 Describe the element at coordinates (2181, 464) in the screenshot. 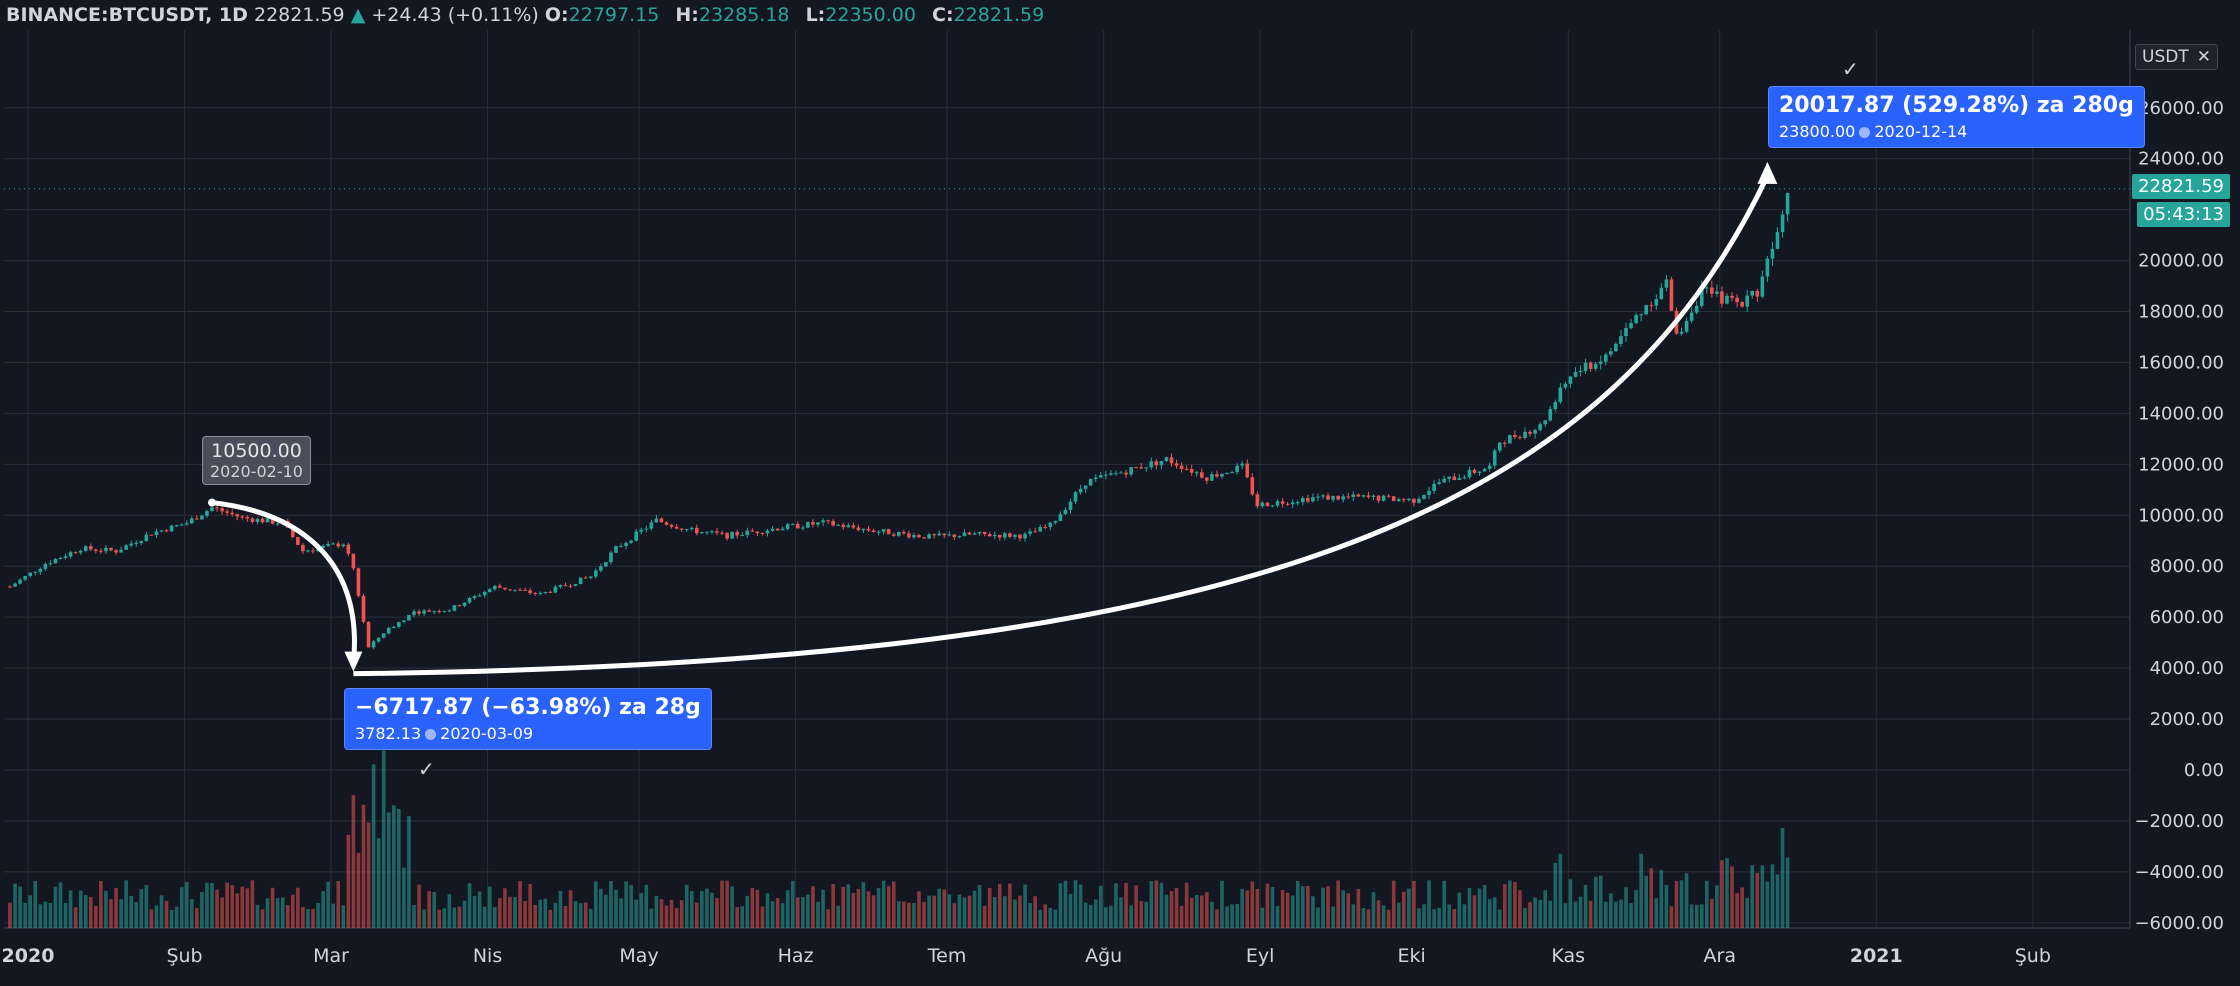

I see `y-tick-label: 12000.00` at that location.